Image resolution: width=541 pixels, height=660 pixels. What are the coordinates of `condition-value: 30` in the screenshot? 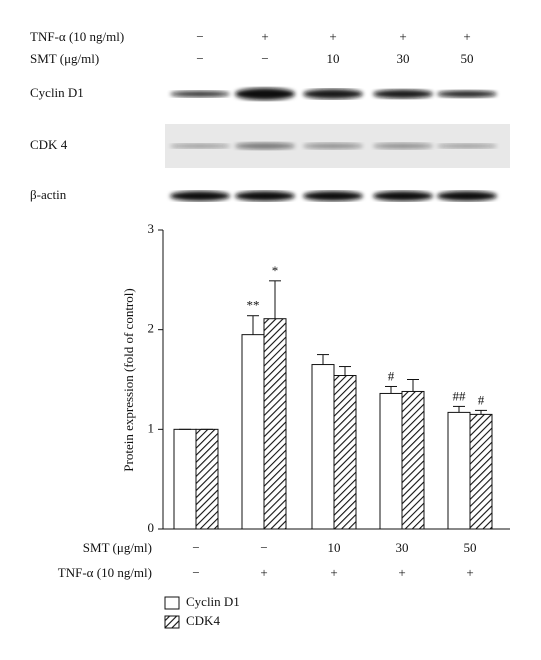 It's located at (402, 547).